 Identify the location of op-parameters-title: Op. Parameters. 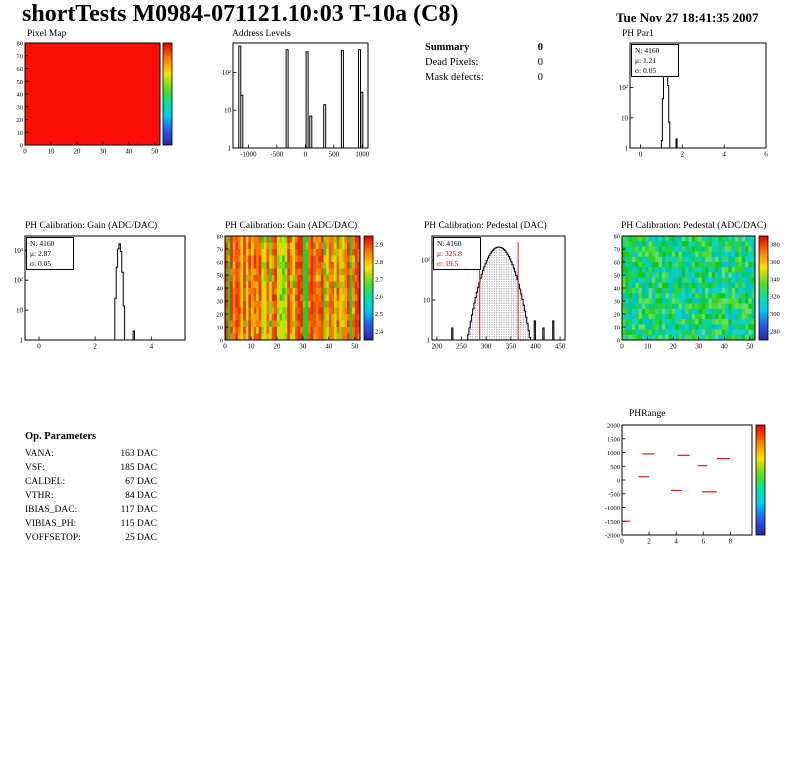
(61, 436).